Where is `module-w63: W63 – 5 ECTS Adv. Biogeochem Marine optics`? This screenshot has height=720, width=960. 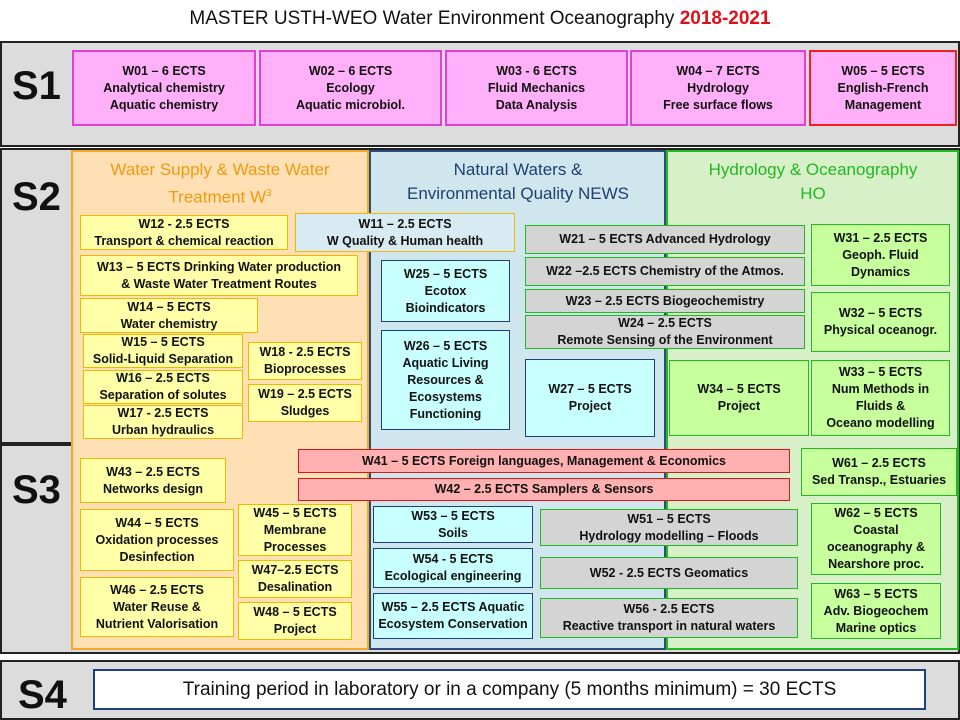
module-w63: W63 – 5 ECTS Adv. Biogeochem Marine optics is located at coordinates (876, 611).